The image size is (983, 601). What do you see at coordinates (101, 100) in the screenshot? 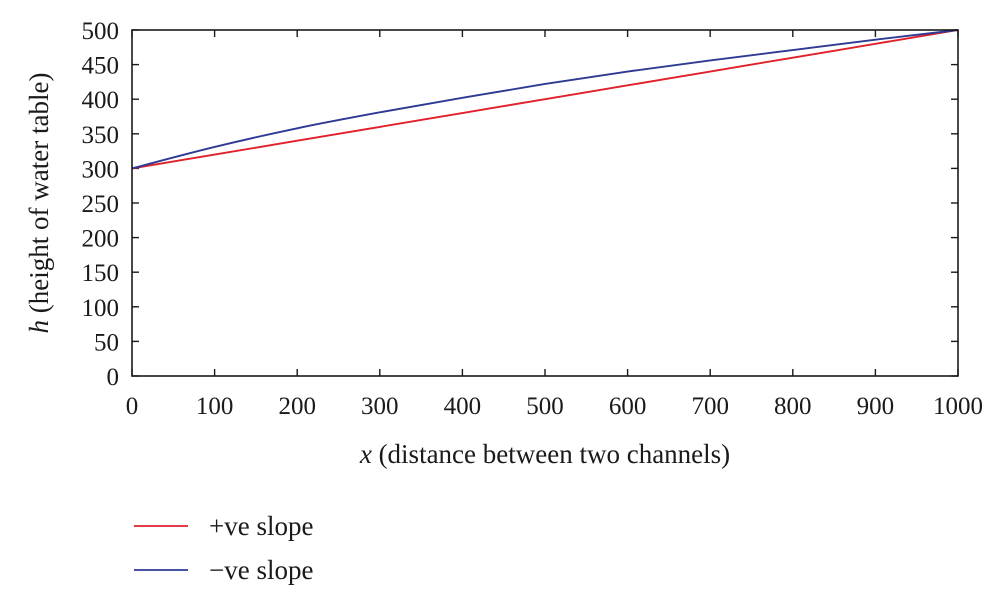
I see `y-tick-label: 400` at bounding box center [101, 100].